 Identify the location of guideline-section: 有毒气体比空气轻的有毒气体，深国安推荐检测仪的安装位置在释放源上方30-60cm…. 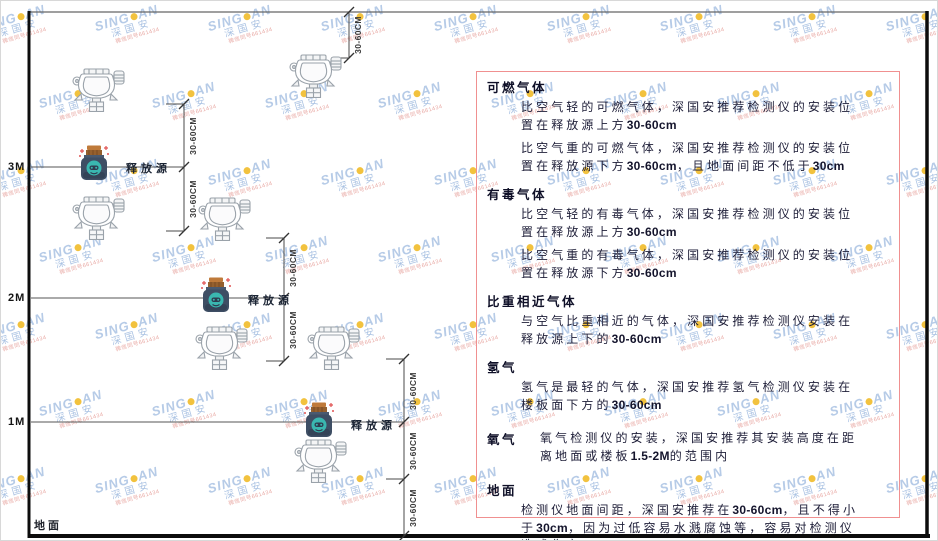
(688, 233).